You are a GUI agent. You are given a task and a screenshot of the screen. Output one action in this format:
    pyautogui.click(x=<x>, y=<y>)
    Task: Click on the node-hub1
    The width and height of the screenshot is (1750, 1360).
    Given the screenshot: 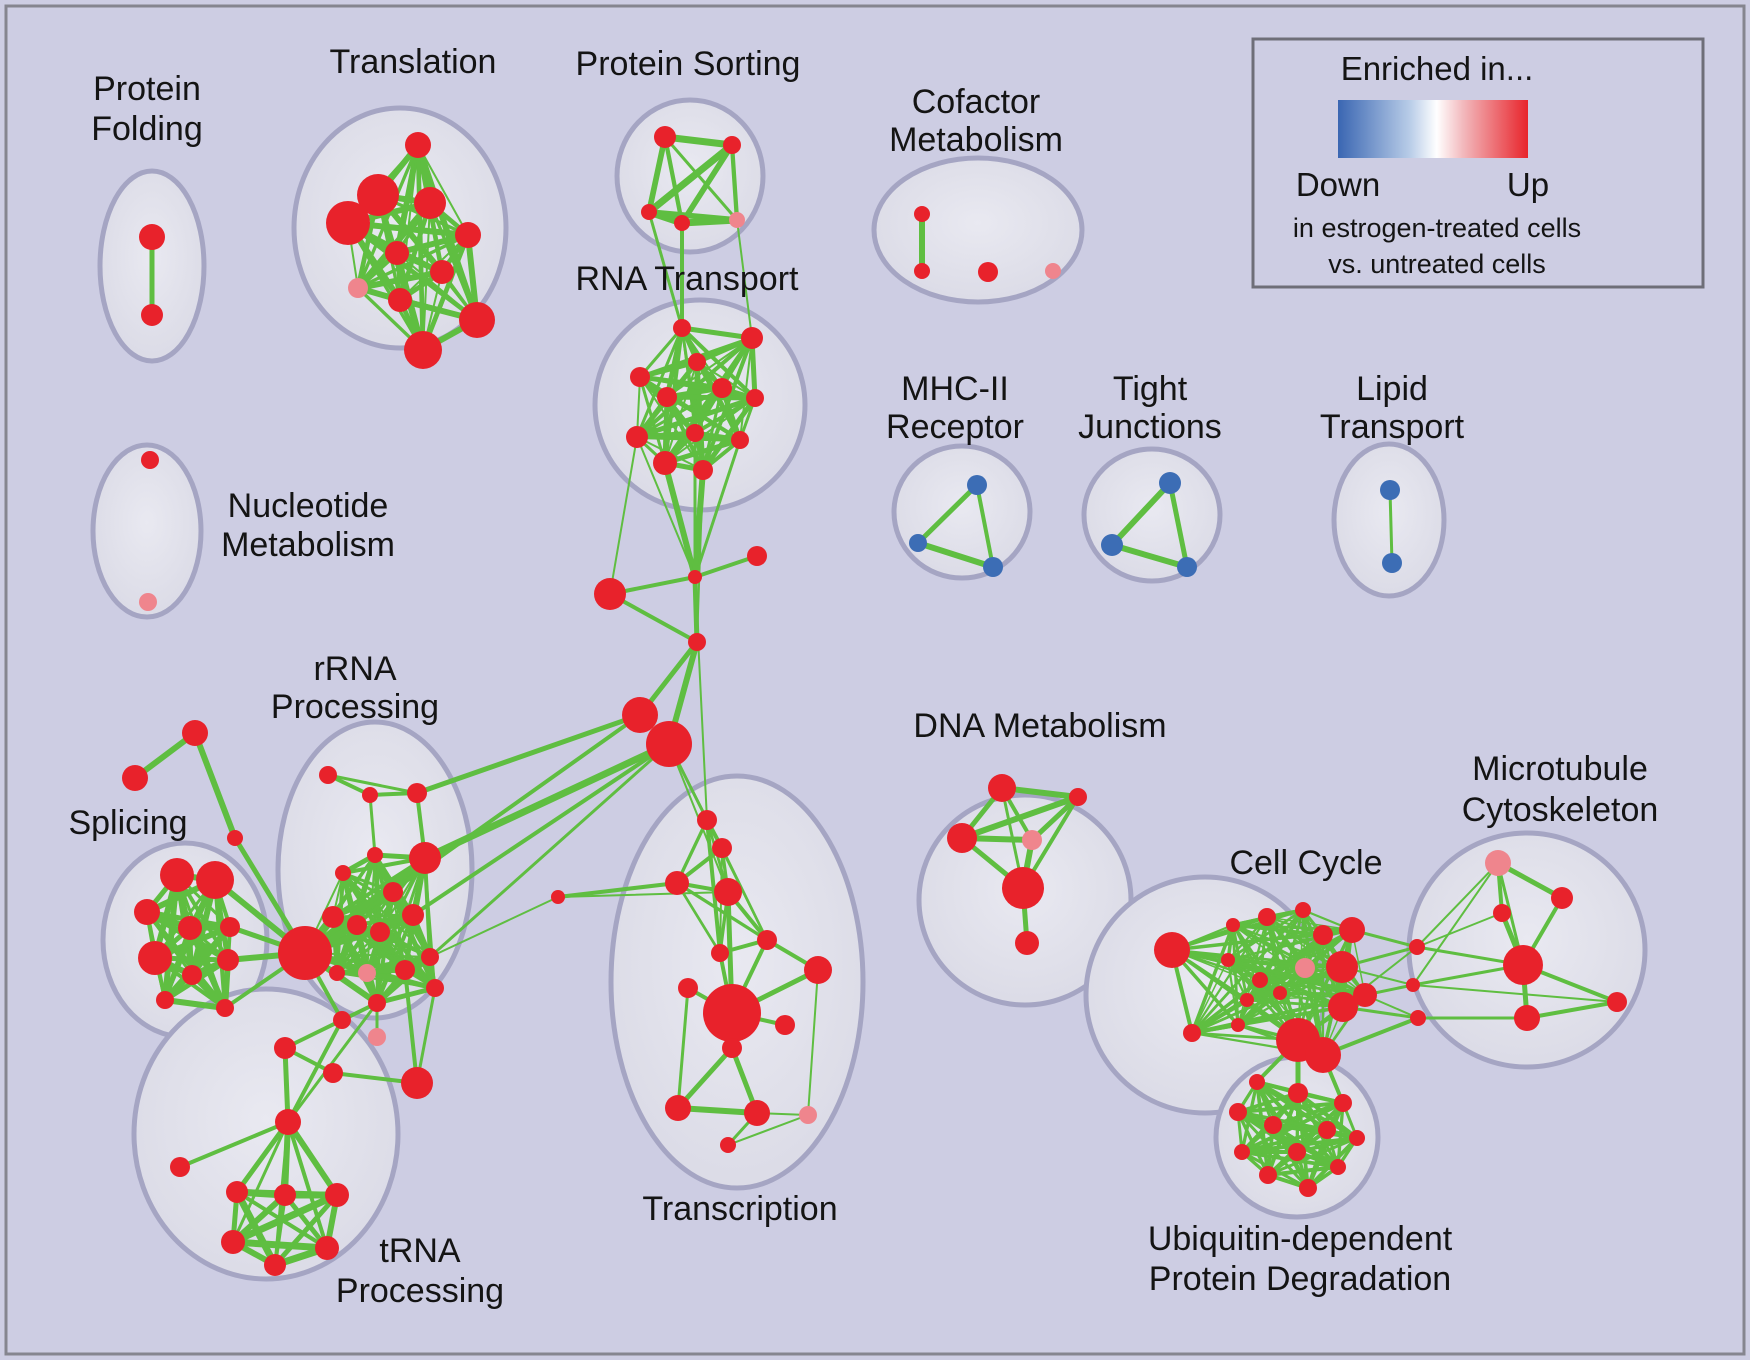 What is the action you would take?
    pyautogui.click(x=640, y=715)
    